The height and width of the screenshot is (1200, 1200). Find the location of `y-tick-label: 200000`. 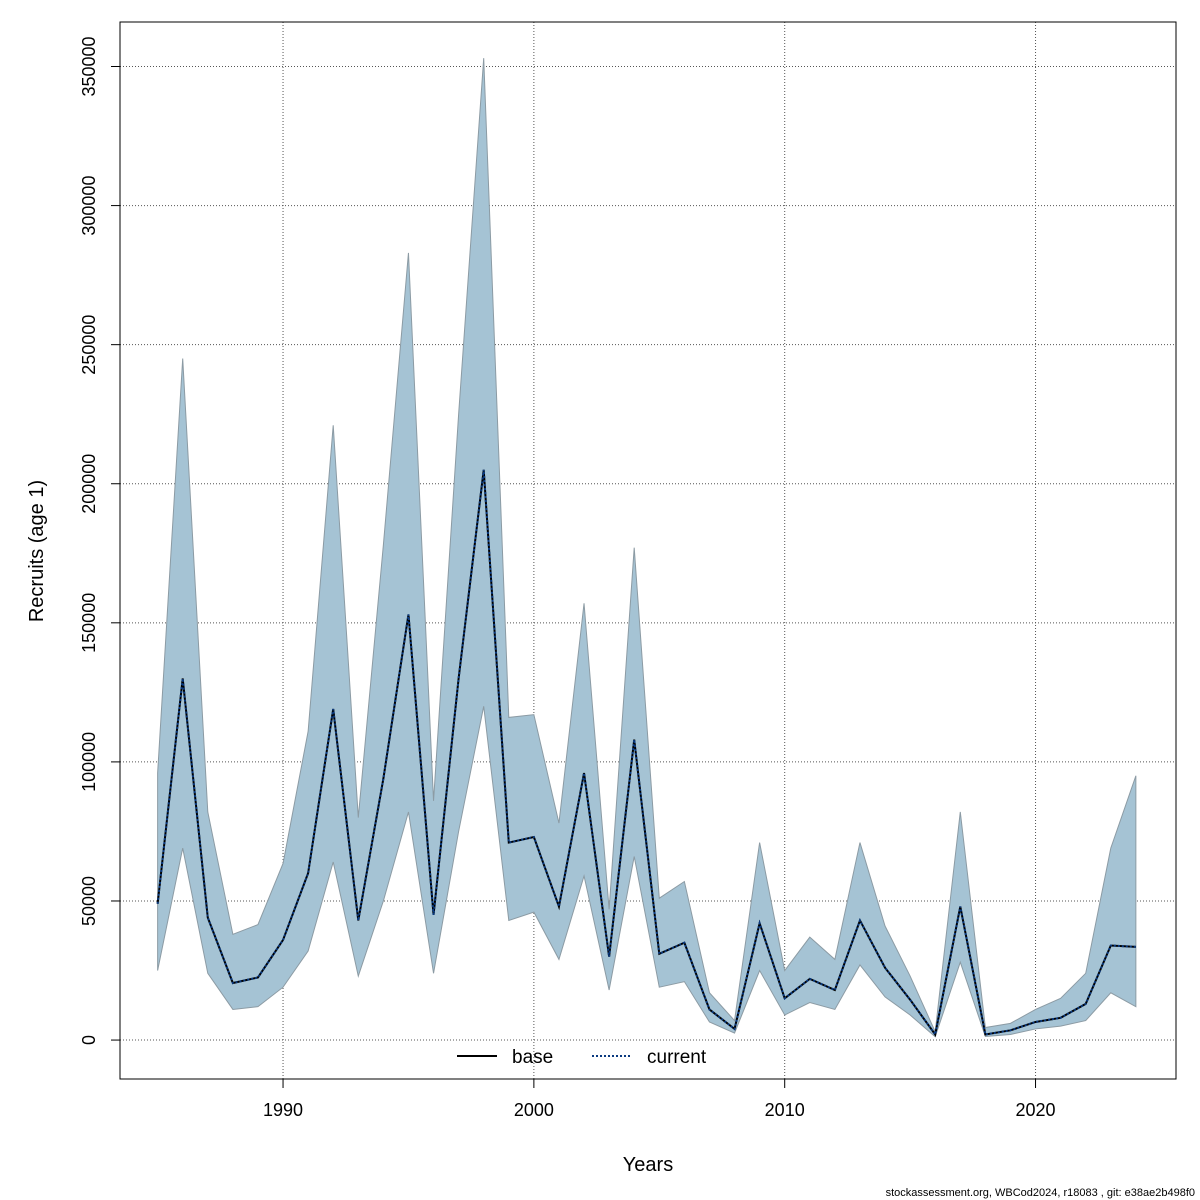

y-tick-label: 200000 is located at coordinates (89, 484).